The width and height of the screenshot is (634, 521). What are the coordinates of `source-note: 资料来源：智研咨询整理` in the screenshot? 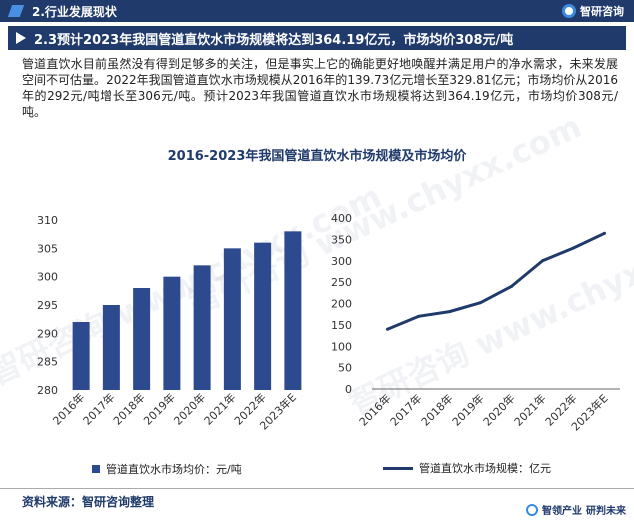 It's located at (88, 502).